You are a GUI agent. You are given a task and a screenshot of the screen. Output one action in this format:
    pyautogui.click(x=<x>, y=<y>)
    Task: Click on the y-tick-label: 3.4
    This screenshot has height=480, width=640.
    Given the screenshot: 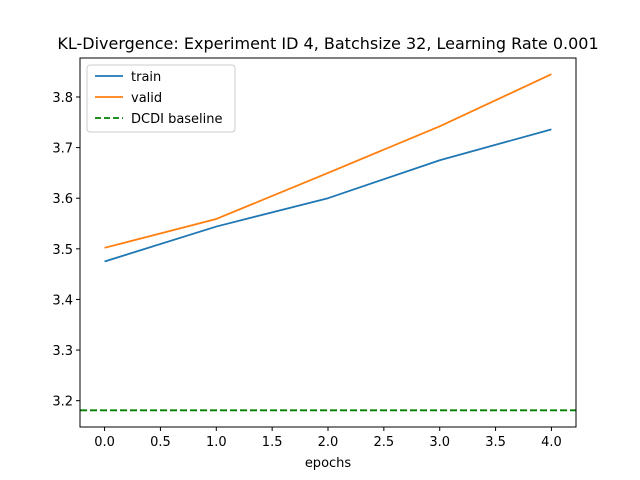 What is the action you would take?
    pyautogui.click(x=62, y=300)
    